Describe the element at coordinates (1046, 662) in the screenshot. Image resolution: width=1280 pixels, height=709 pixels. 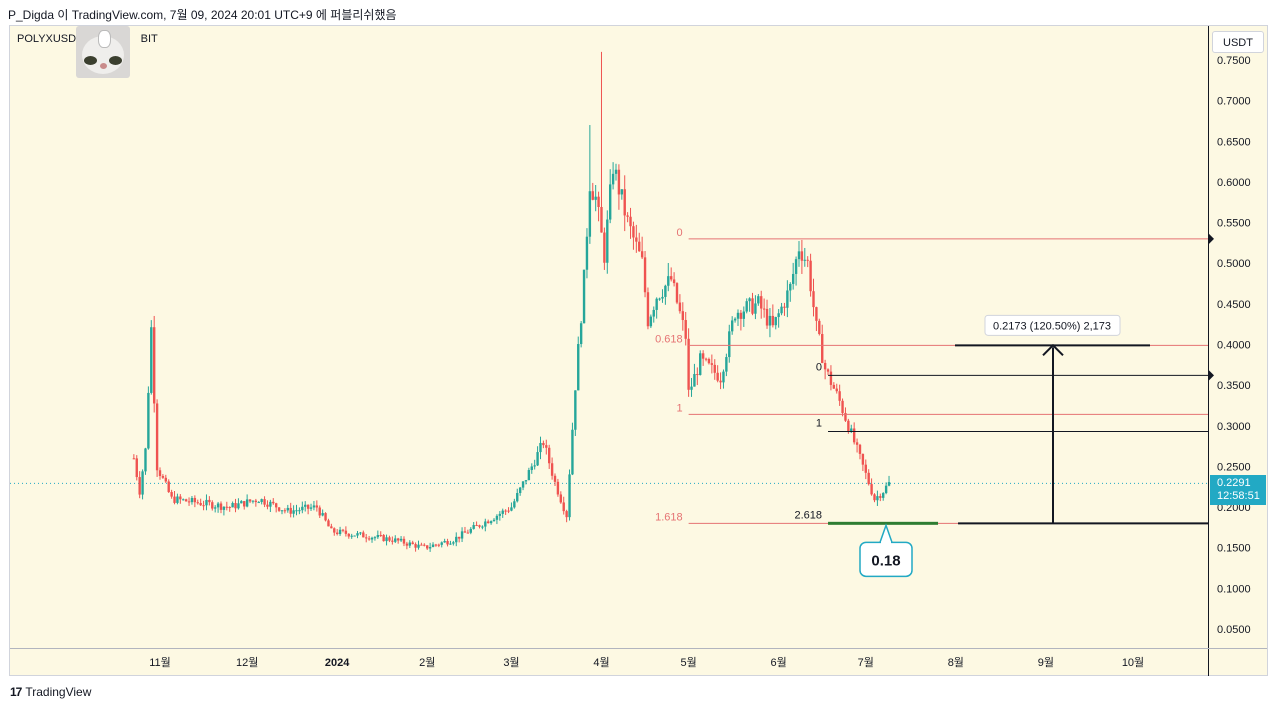
I see `x-tick-label: 9월` at that location.